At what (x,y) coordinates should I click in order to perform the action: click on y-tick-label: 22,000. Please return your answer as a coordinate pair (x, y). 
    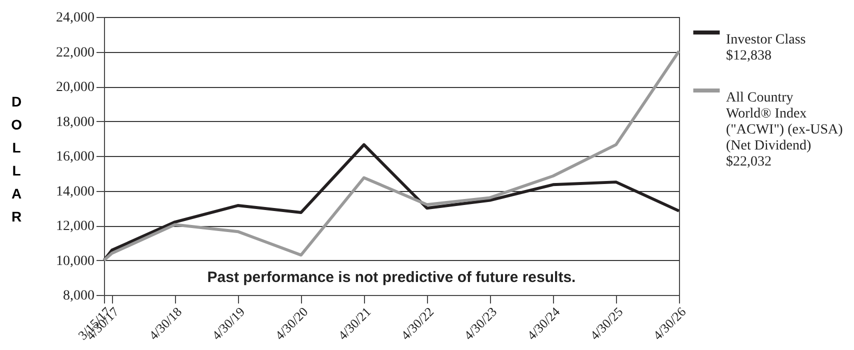
    Looking at the image, I should click on (75, 52).